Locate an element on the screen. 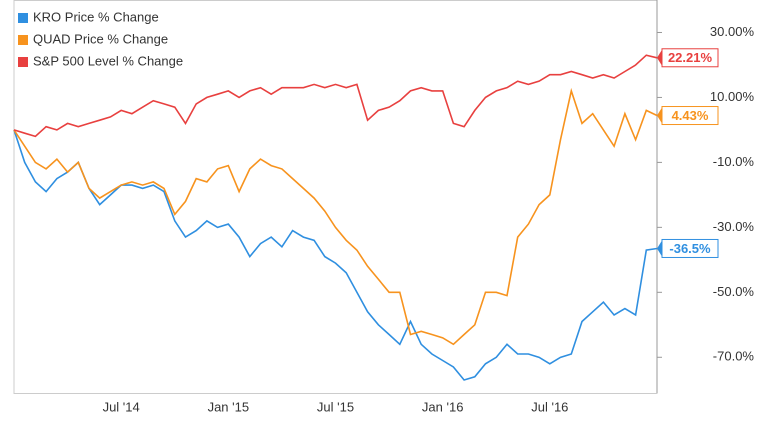  y-tick-label: -70.0% is located at coordinates (734, 356).